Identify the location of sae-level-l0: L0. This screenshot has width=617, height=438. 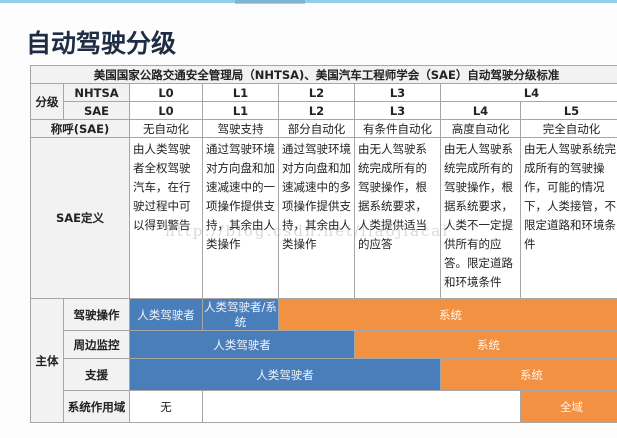
(166, 110).